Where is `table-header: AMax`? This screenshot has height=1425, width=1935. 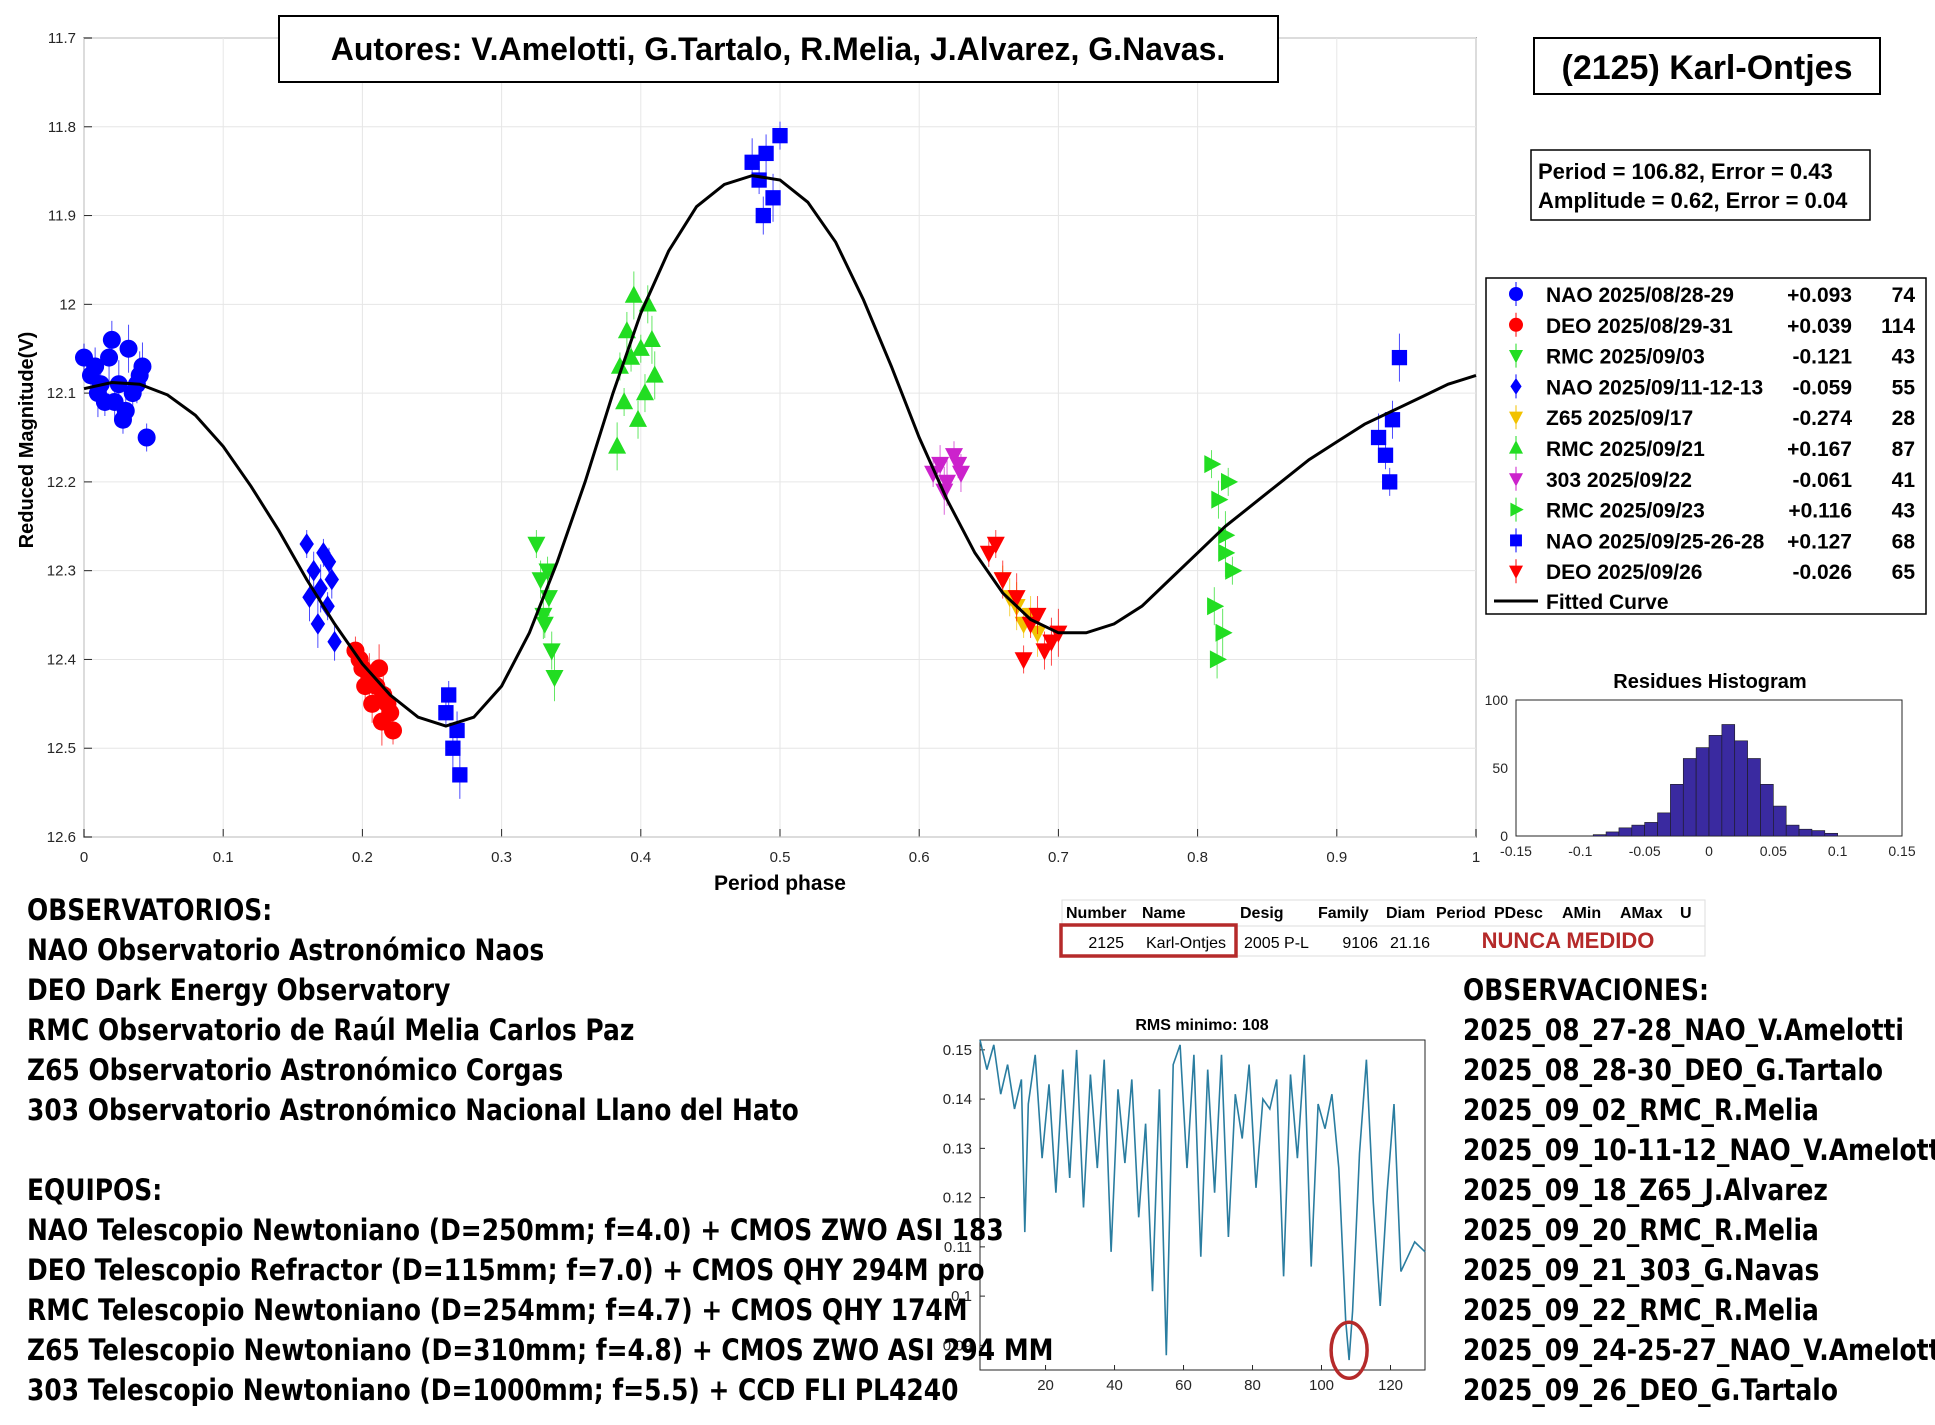
table-header: AMax is located at coordinates (1641, 913).